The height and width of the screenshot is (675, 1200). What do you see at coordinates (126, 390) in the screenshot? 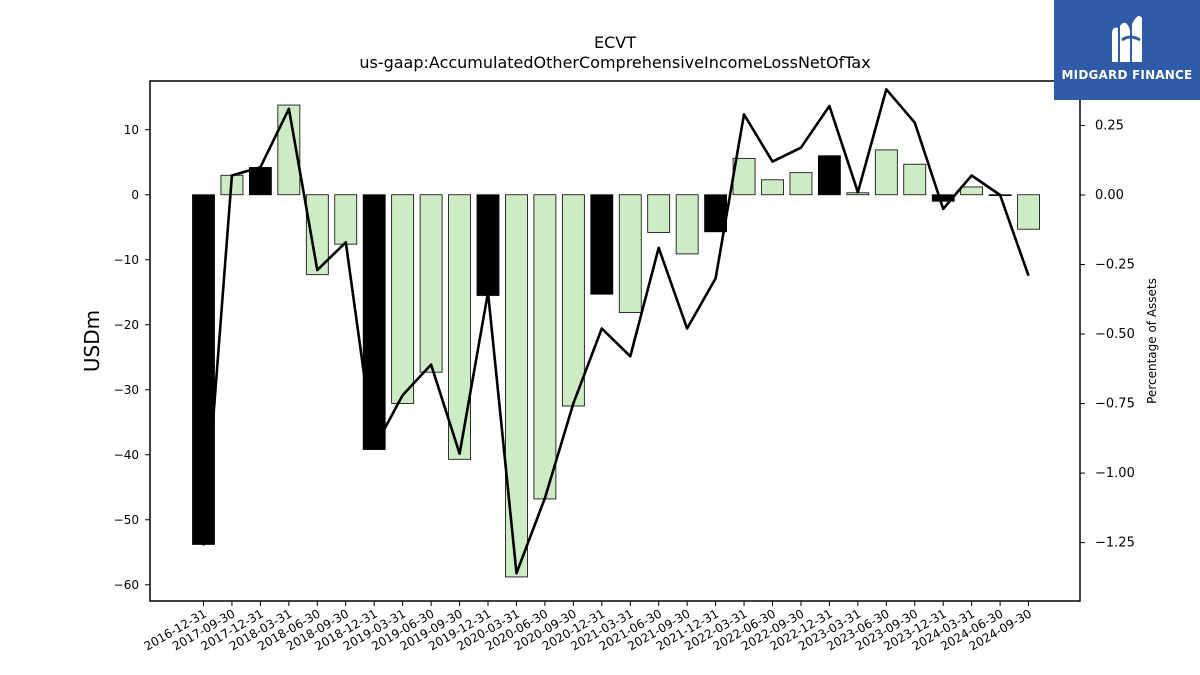
I see `y-tick-label: −30` at bounding box center [126, 390].